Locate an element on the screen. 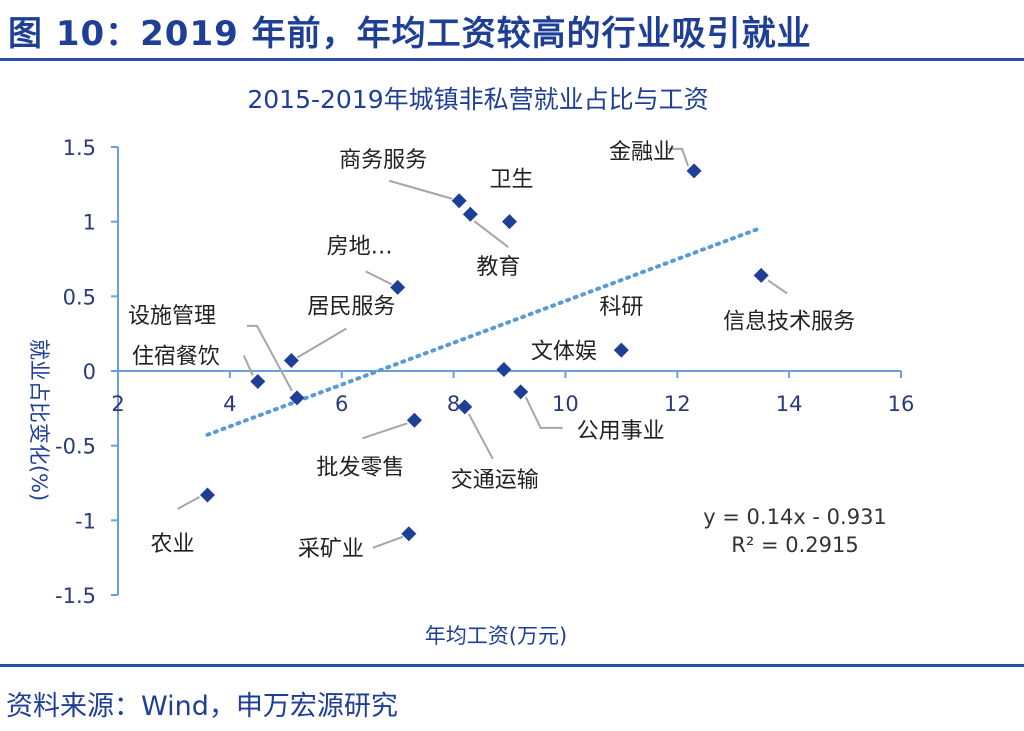 This screenshot has height=731, width=1024. point-label: 农业 is located at coordinates (172, 544).